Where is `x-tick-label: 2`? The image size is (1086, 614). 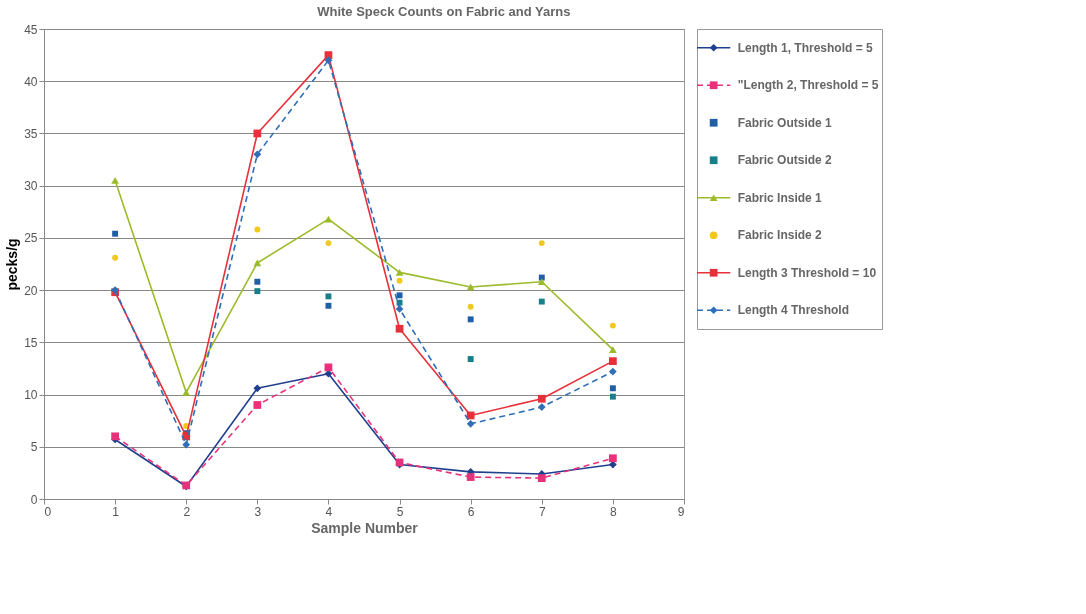 x-tick-label: 2 is located at coordinates (187, 511).